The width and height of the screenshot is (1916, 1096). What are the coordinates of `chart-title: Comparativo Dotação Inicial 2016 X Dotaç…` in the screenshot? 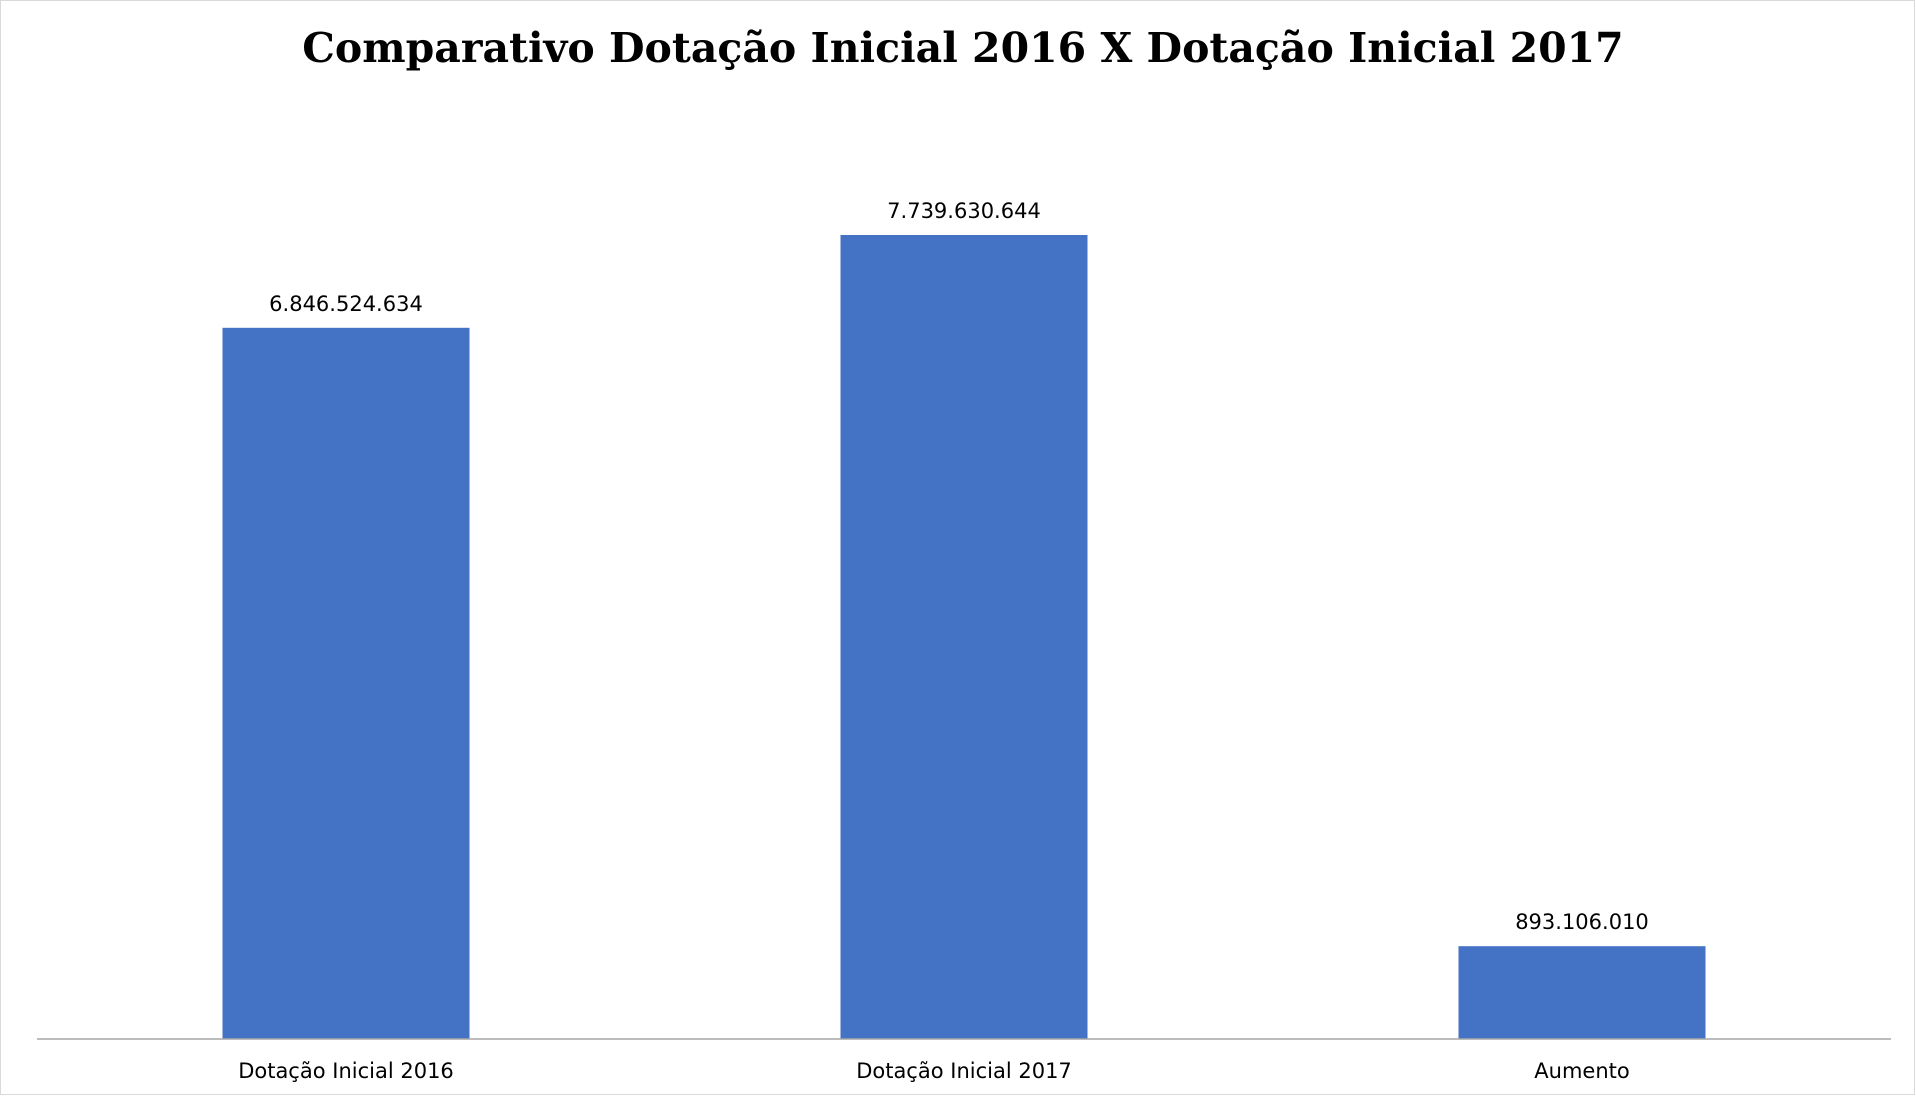 It's located at (962, 48).